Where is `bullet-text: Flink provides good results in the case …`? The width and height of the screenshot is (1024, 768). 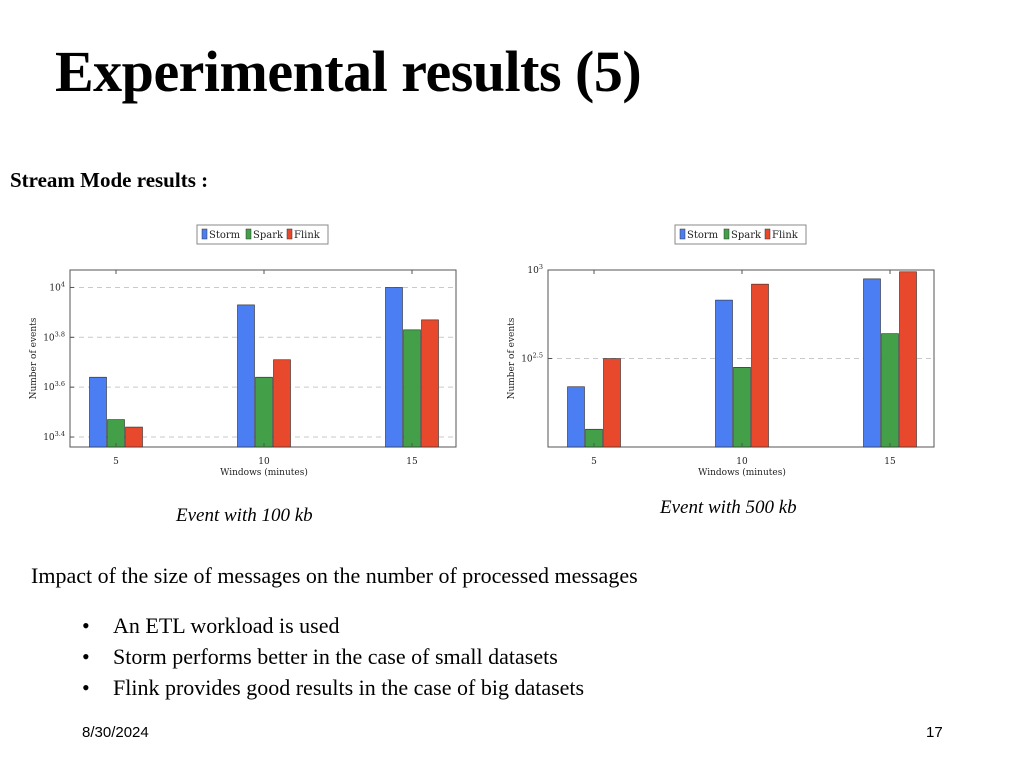 bullet-text: Flink provides good results in the case … is located at coordinates (349, 687).